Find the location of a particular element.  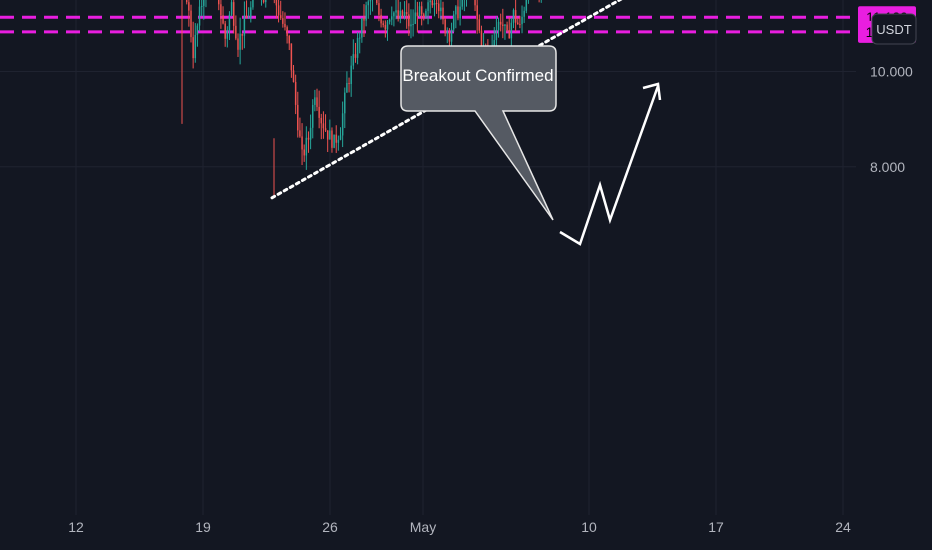

currency-label: USDT is located at coordinates (893, 29).